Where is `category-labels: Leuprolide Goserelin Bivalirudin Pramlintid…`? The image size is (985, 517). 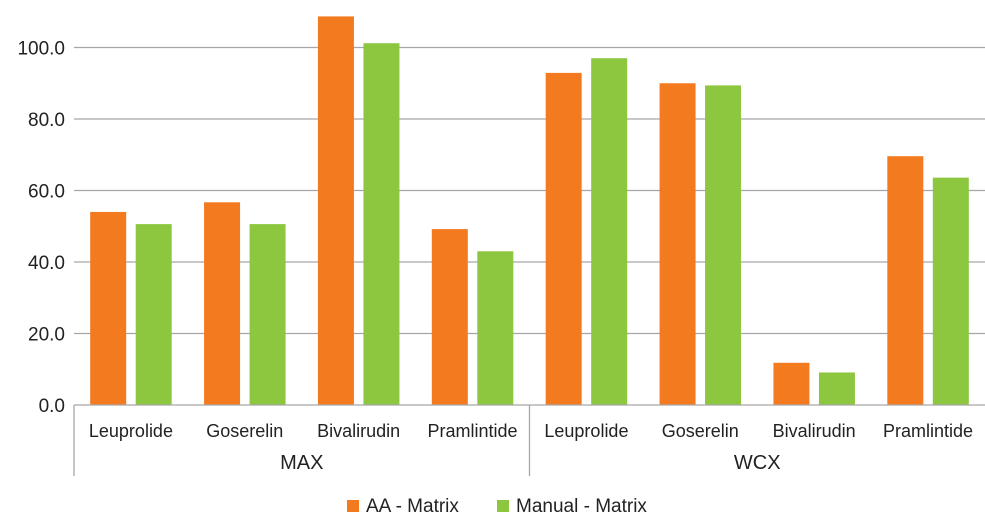
category-labels: Leuprolide Goserelin Bivalirudin Pramlintid… is located at coordinates (531, 431).